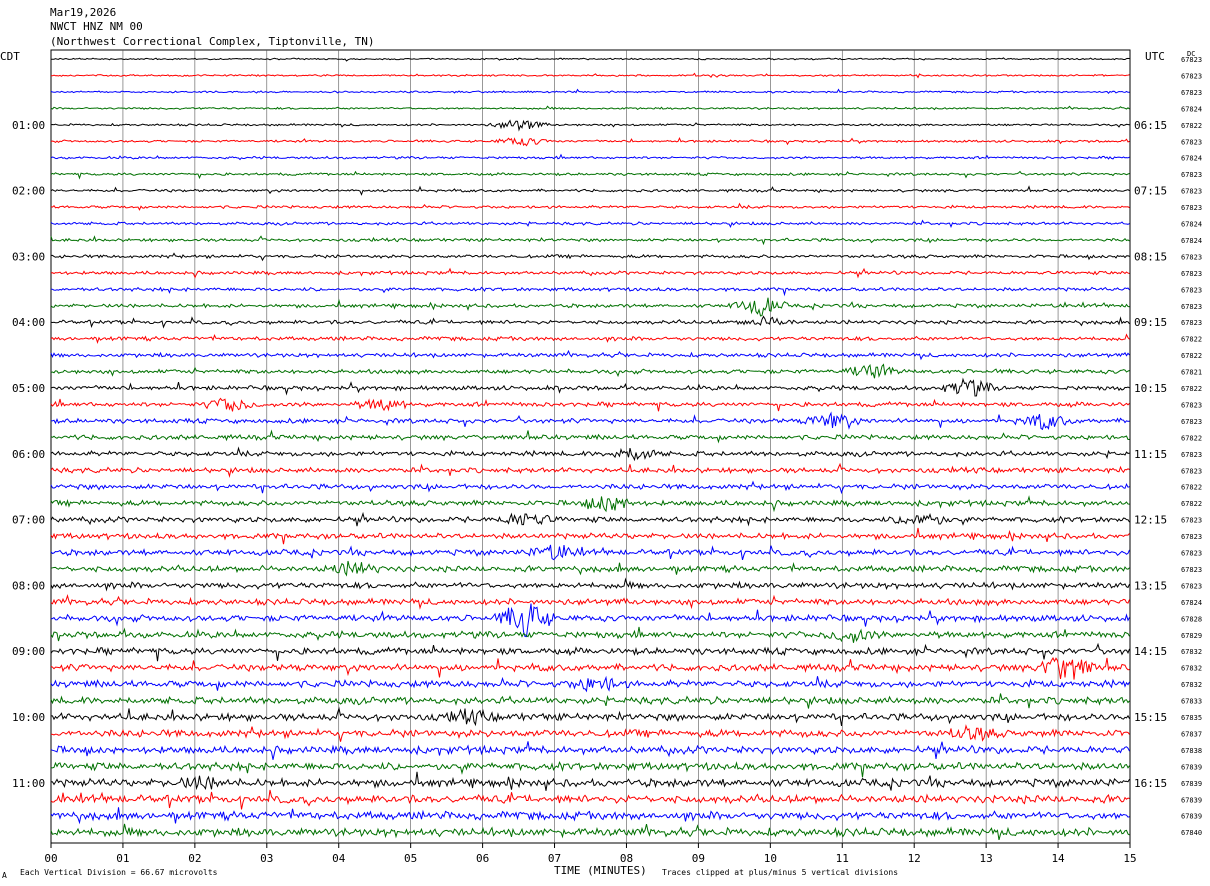  Describe the element at coordinates (1191, 734) in the screenshot. I see `dc-offset-label: 67837` at that location.